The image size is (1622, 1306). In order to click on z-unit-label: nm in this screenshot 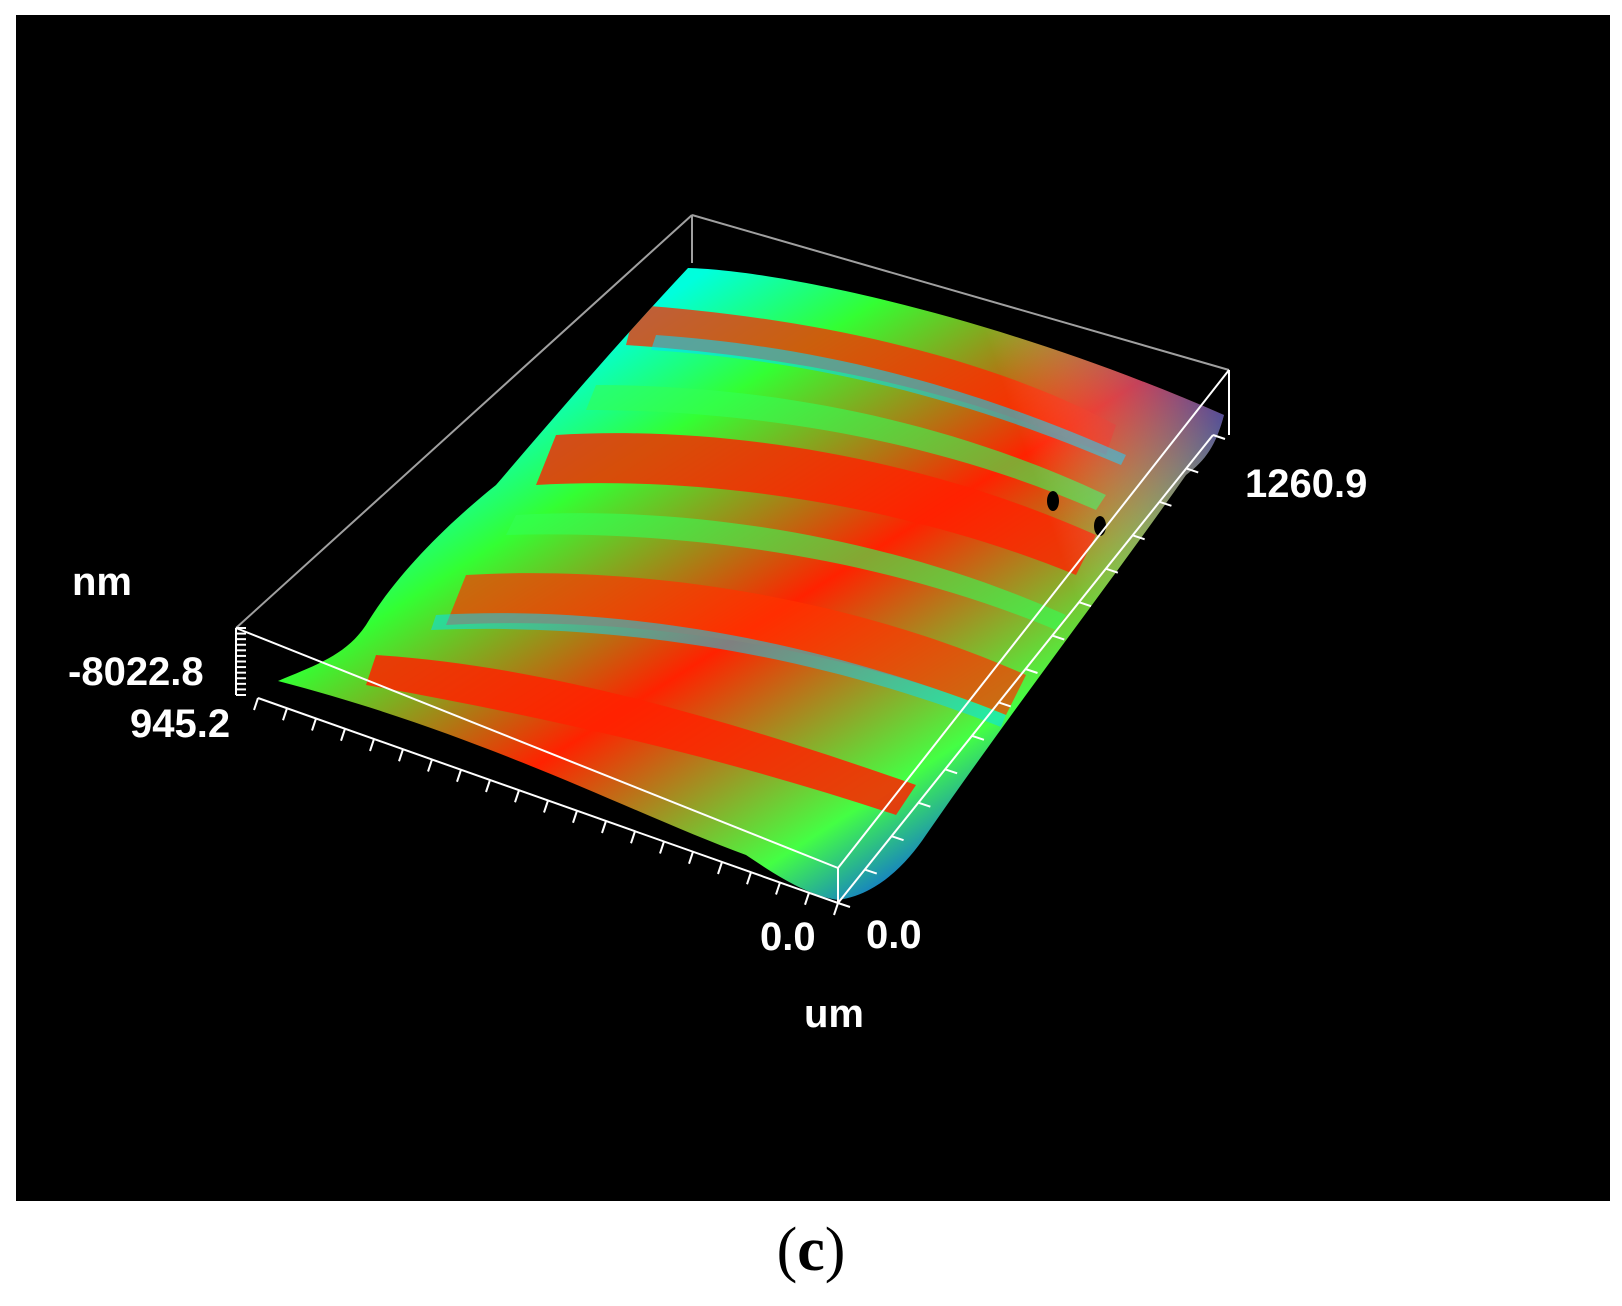, I will do `click(102, 582)`.